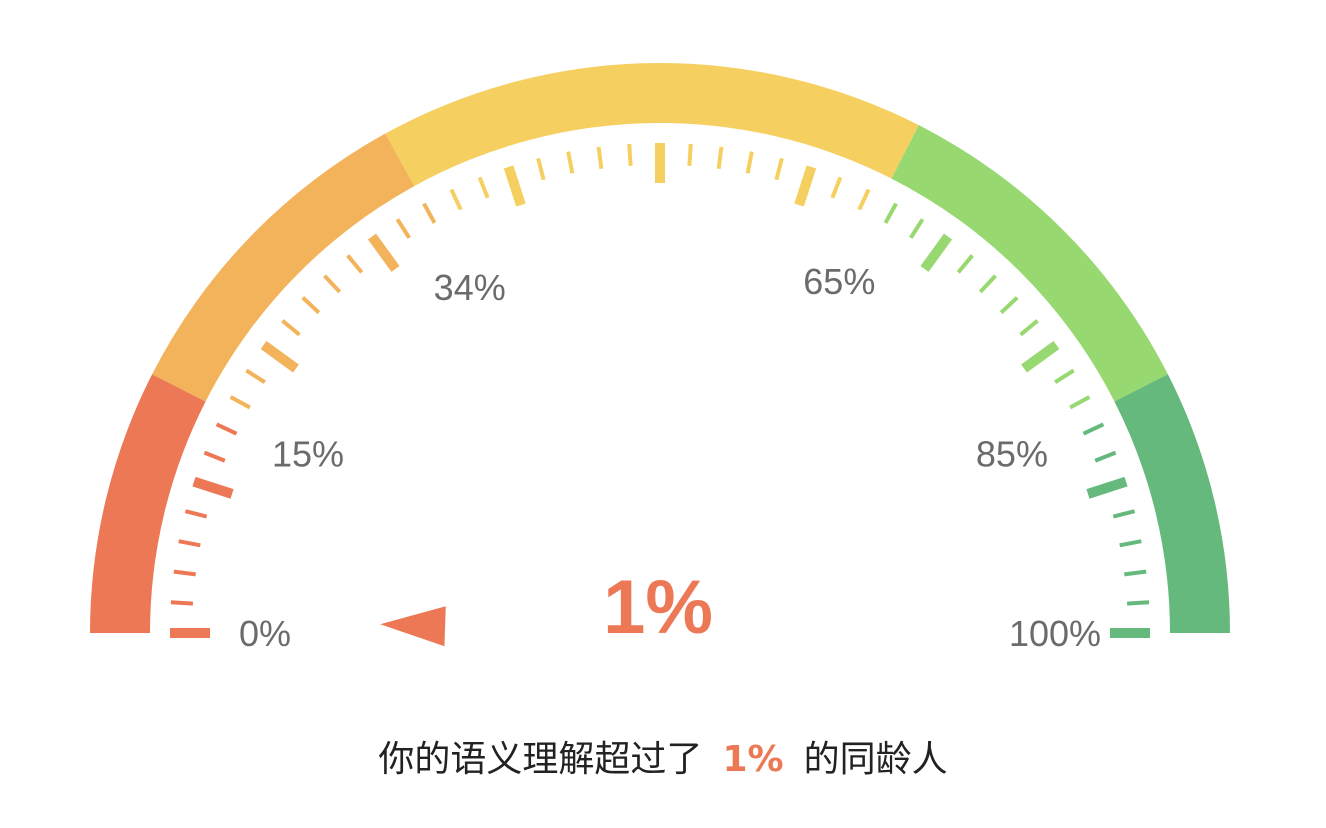 The image size is (1326, 828). Describe the element at coordinates (875, 759) in the screenshot. I see `caption-suffix: 的同龄人` at that location.